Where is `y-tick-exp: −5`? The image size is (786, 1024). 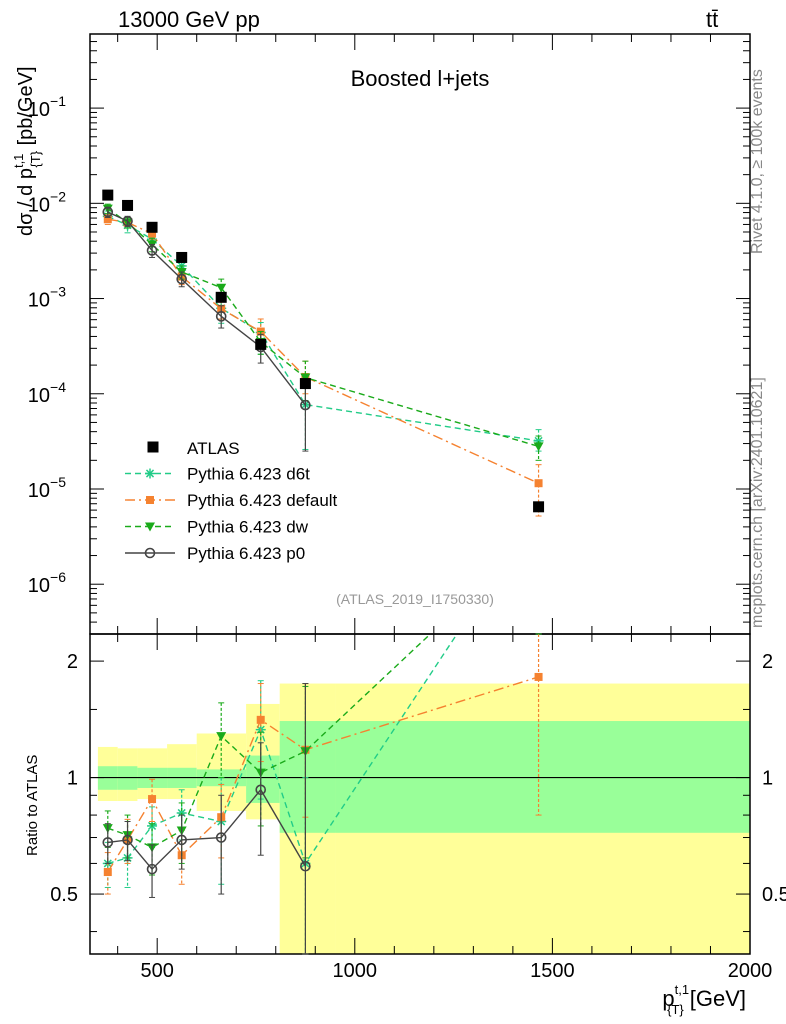
y-tick-exp: −5 is located at coordinates (58, 482).